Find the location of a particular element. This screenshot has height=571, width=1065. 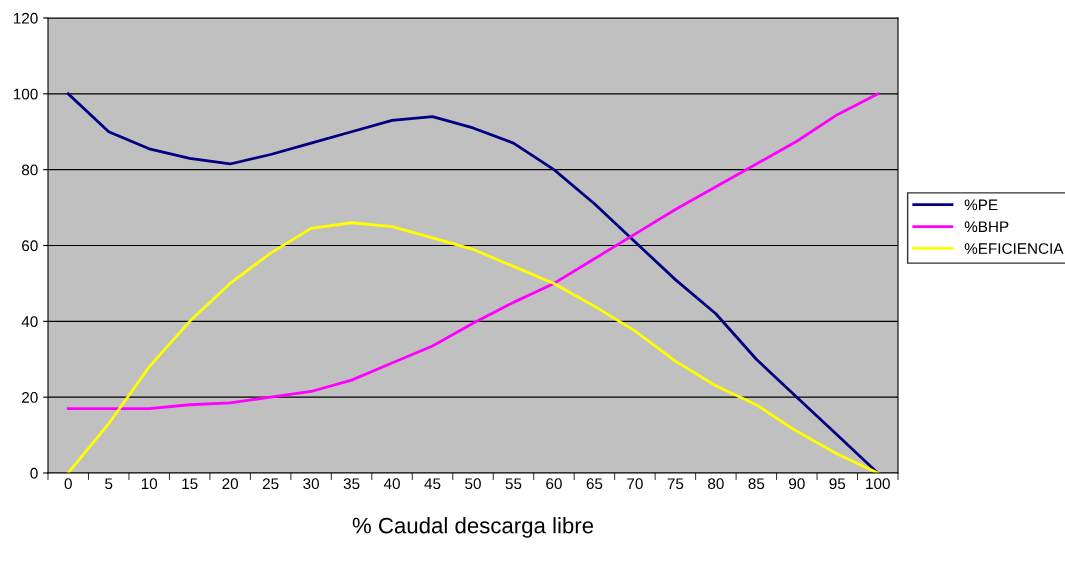

x-axis-title: % Caudal descarga libre is located at coordinates (473, 527).